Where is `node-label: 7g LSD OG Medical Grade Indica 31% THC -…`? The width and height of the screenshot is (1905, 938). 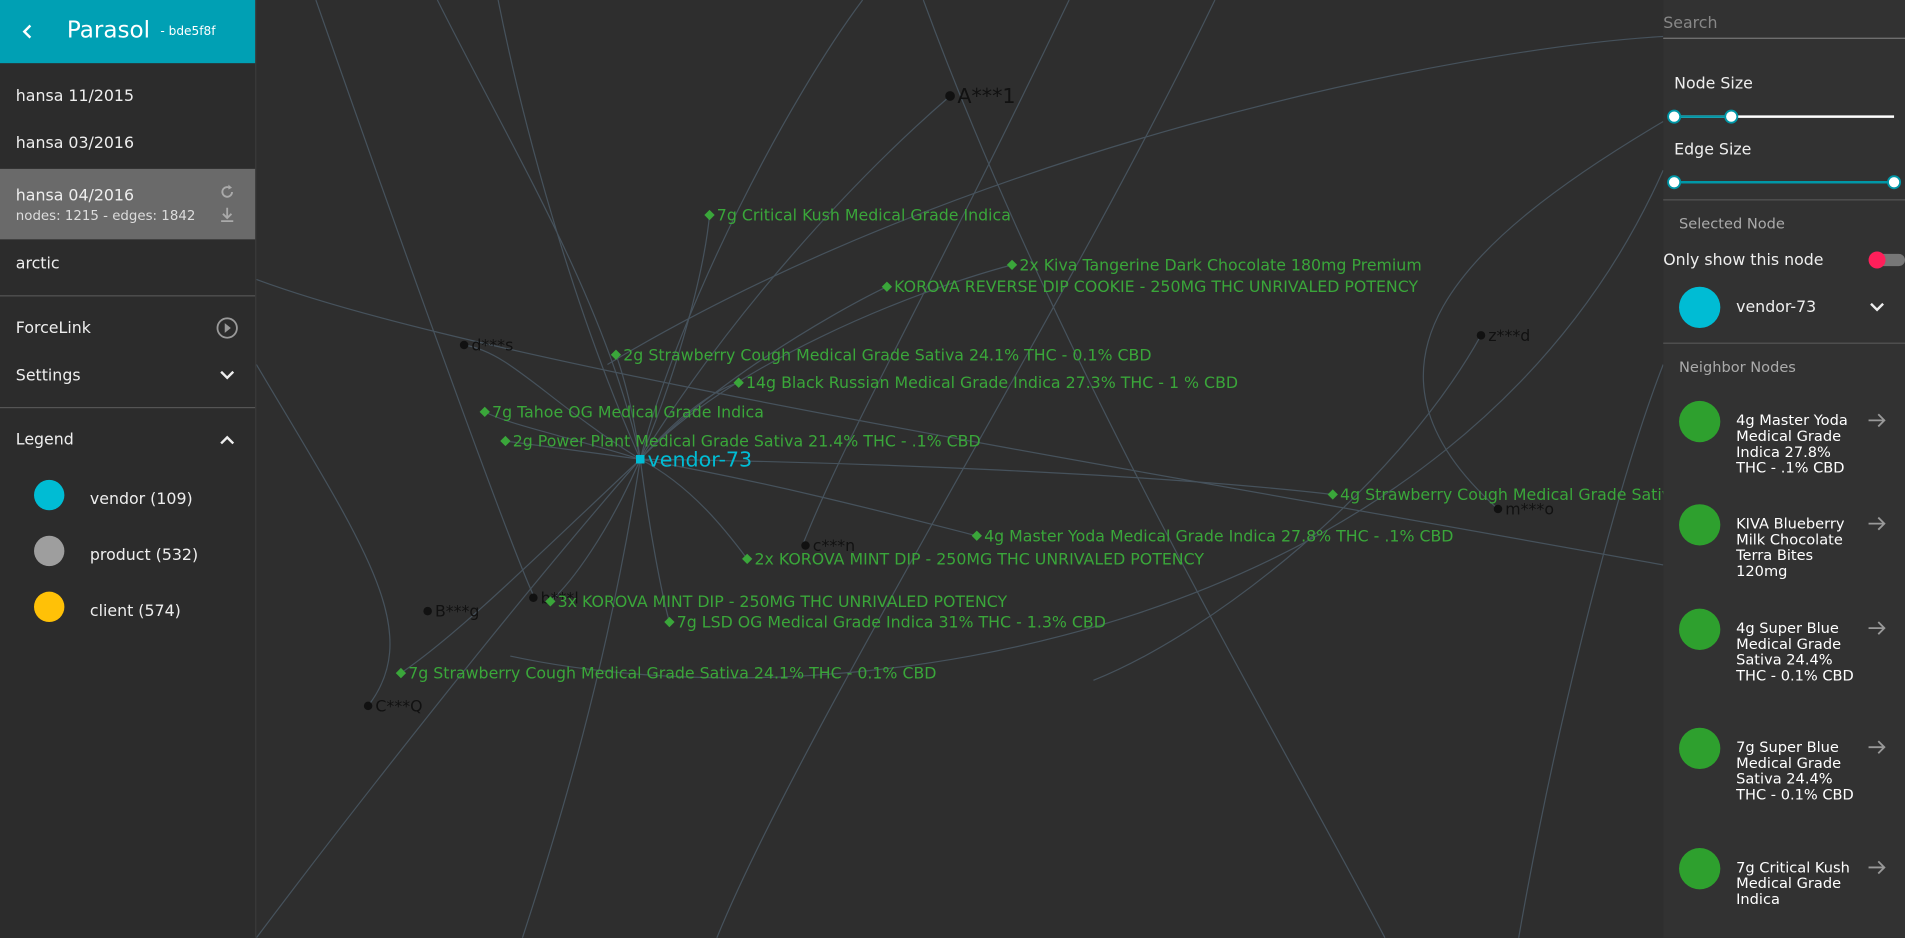 node-label: 7g LSD OG Medical Grade Indica 31% THC -… is located at coordinates (891, 622).